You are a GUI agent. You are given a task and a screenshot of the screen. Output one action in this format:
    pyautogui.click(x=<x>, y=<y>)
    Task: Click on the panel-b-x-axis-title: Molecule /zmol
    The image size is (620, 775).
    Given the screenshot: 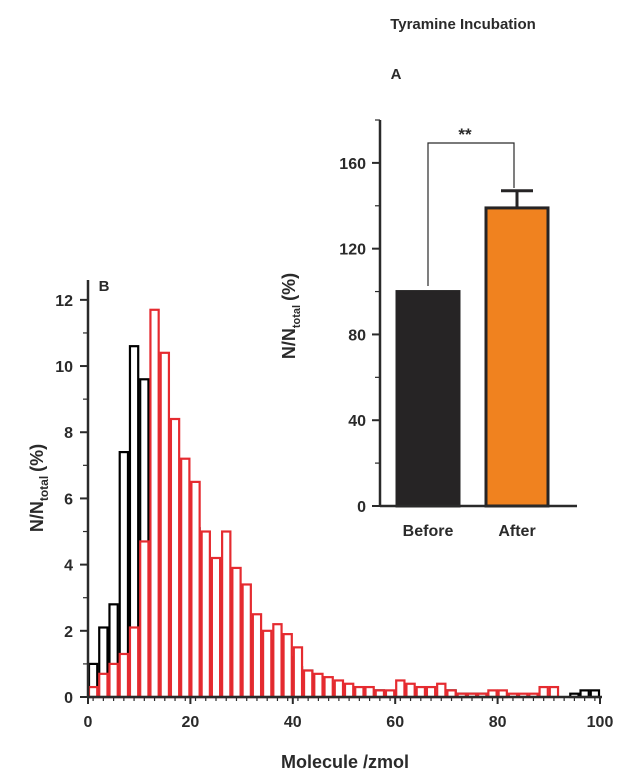 What is the action you would take?
    pyautogui.click(x=345, y=762)
    